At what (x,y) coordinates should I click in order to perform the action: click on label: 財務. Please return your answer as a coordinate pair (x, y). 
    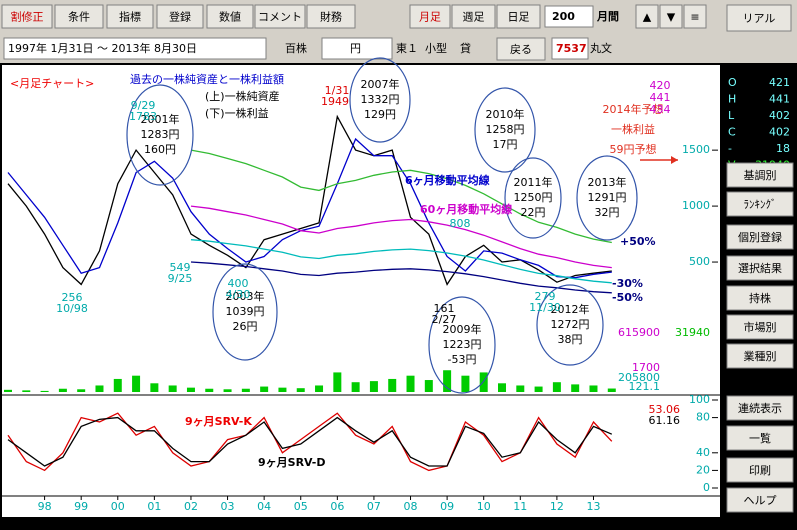
    Looking at the image, I should click on (331, 17).